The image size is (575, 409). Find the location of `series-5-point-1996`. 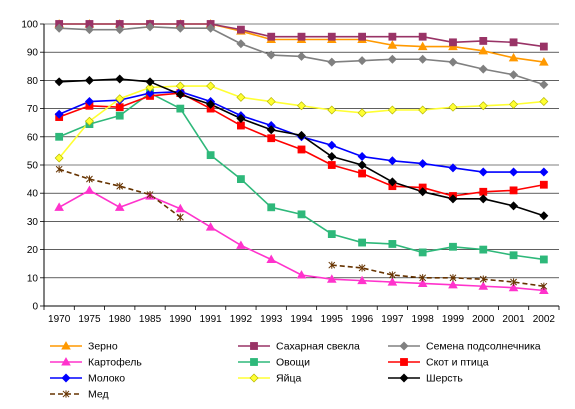

series-5-point-1996 is located at coordinates (362, 173).